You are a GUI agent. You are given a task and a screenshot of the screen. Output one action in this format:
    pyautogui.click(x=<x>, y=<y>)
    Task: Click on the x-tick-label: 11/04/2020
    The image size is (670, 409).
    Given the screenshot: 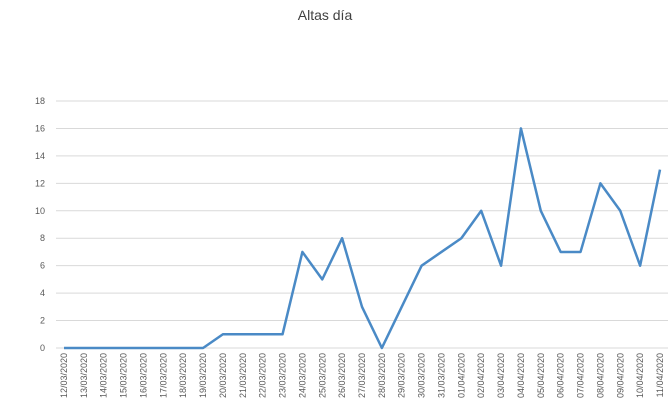 What is the action you would take?
    pyautogui.click(x=660, y=375)
    